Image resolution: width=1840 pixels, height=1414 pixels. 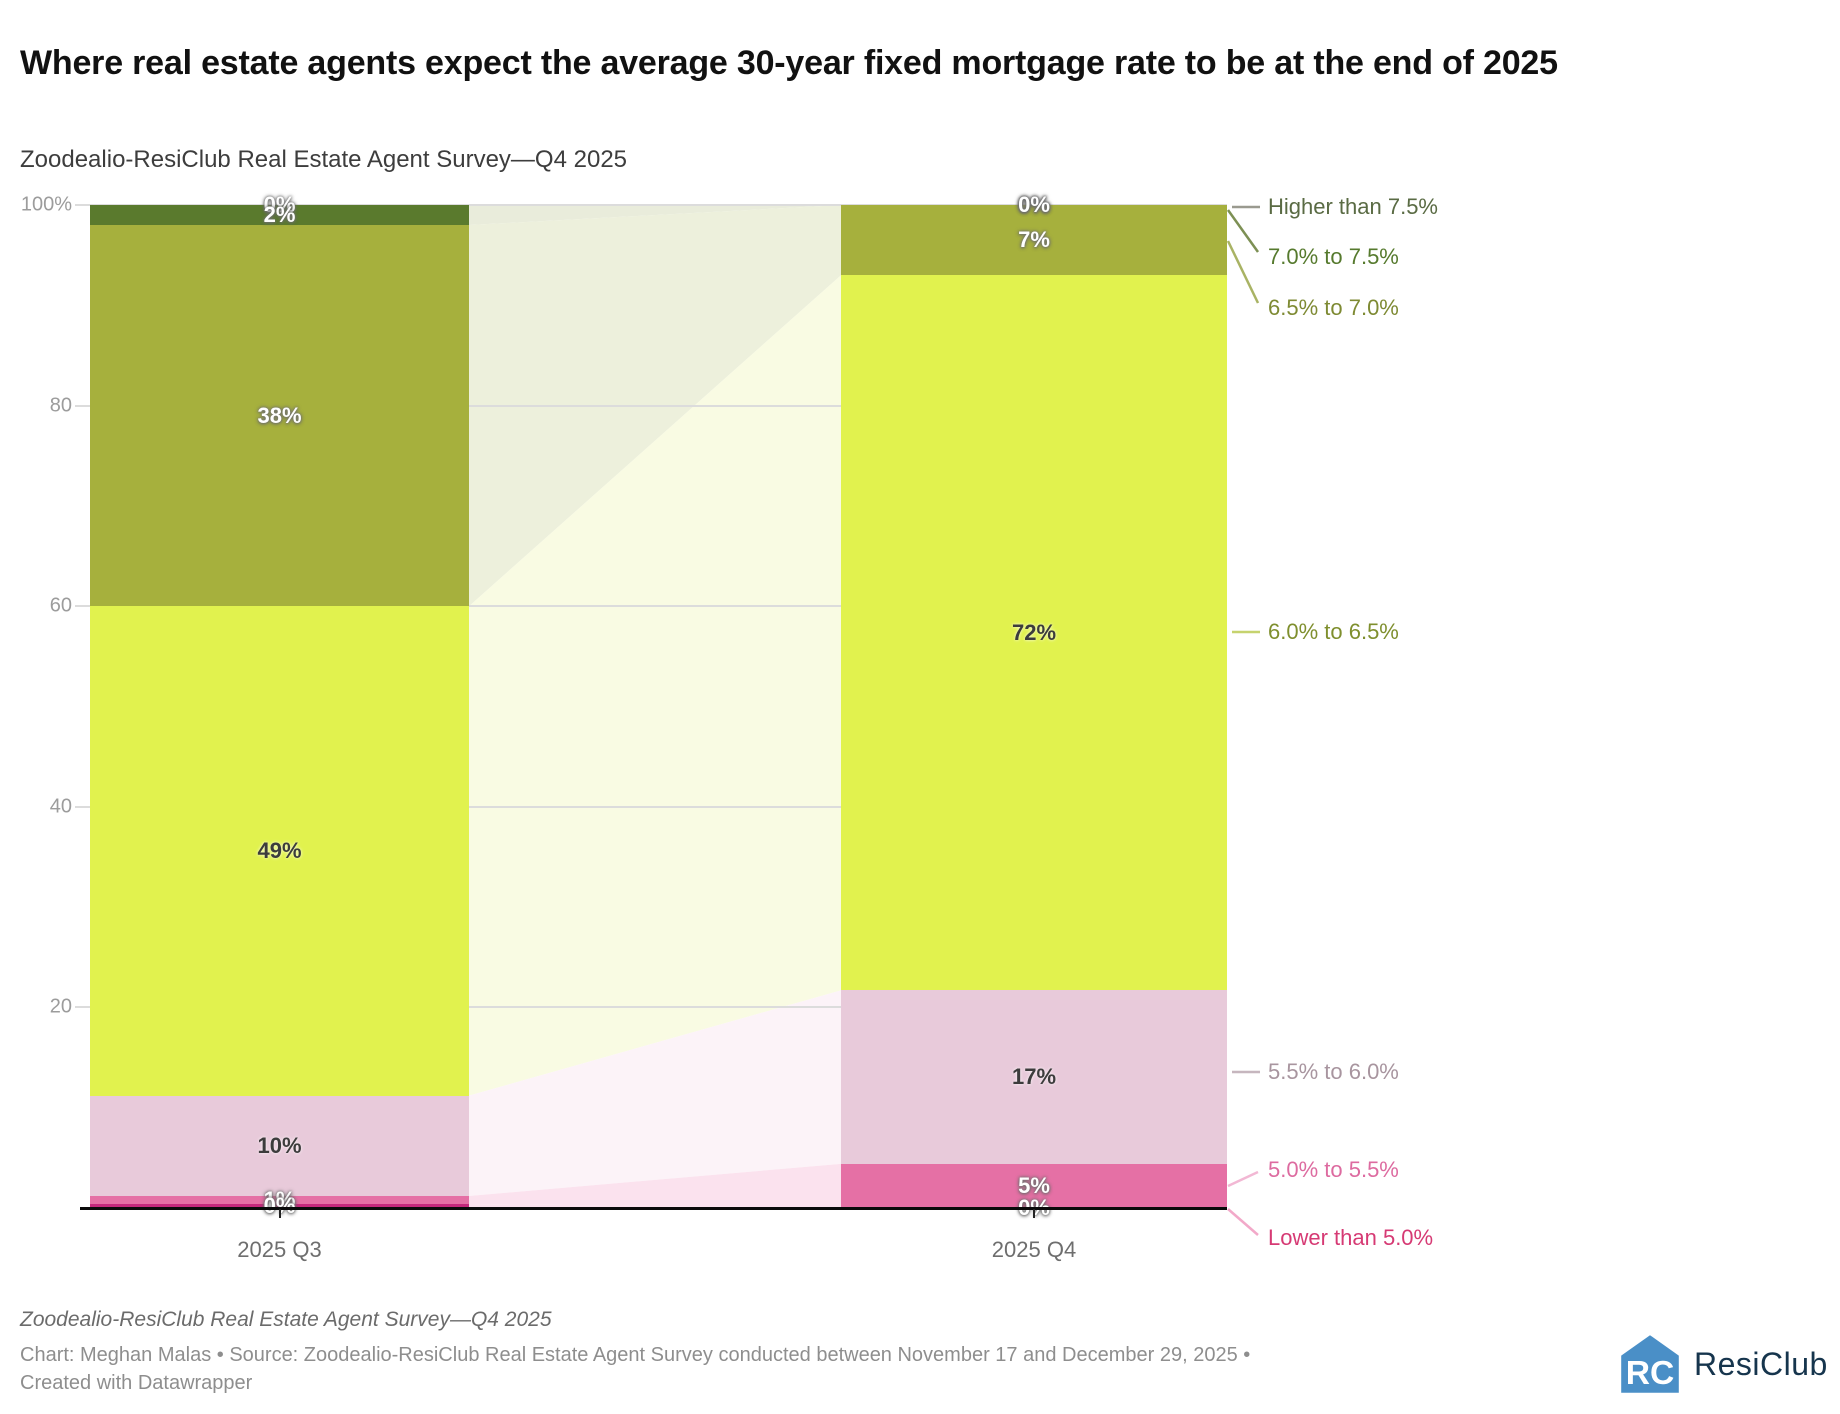 What do you see at coordinates (1333, 1169) in the screenshot?
I see `legend-label-6: 5.0% to 5.5%` at bounding box center [1333, 1169].